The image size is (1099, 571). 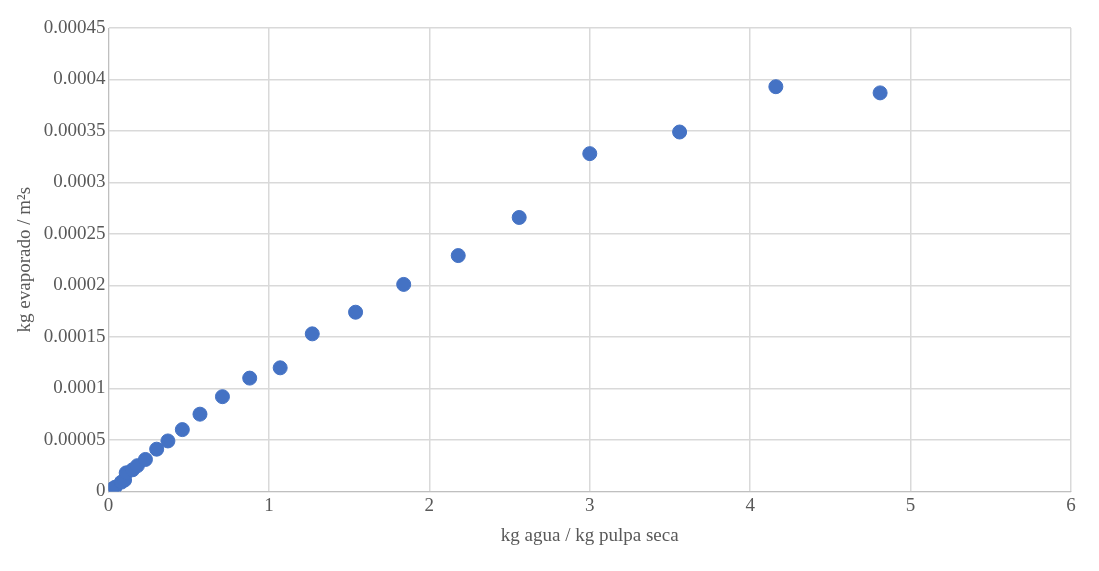 I want to click on y-tick-label: 0.0003, so click(x=79, y=181).